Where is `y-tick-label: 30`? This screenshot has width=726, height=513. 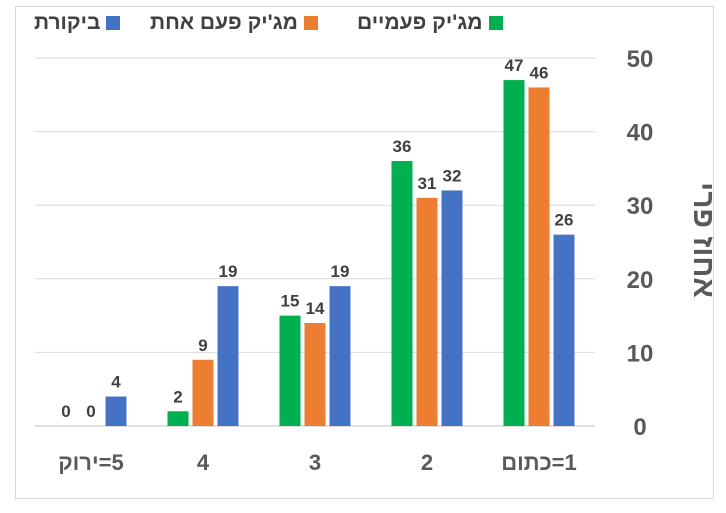 y-tick-label: 30 is located at coordinates (640, 206).